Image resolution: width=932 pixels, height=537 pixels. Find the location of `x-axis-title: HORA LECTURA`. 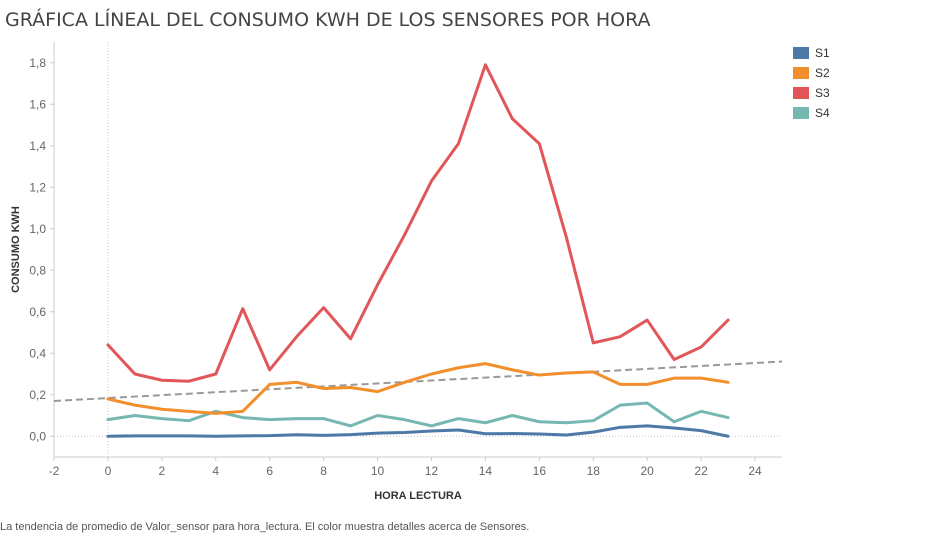

x-axis-title: HORA LECTURA is located at coordinates (418, 496).